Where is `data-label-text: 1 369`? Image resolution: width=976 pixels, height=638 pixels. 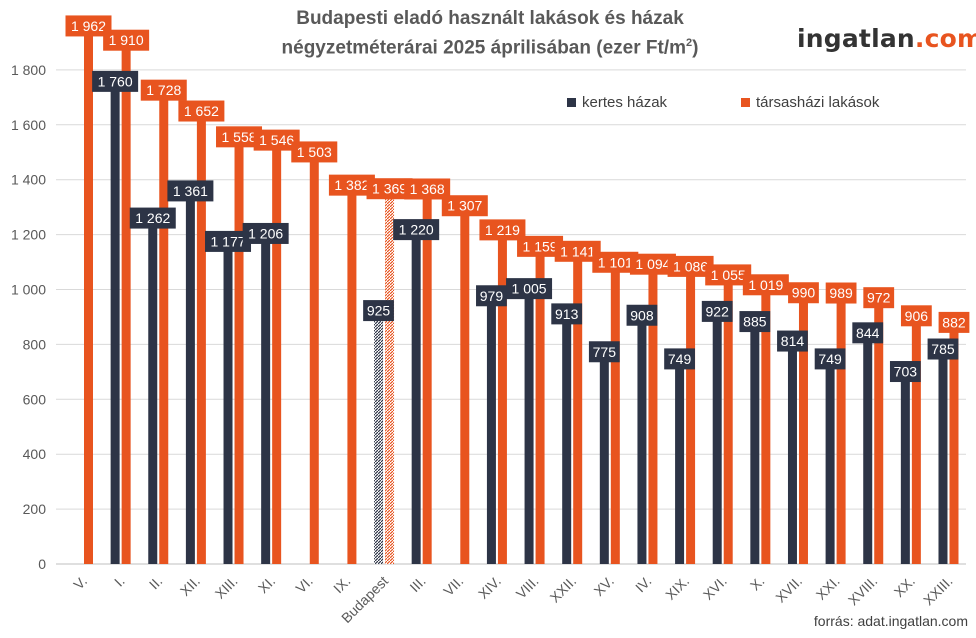 data-label-text: 1 369 is located at coordinates (389, 189).